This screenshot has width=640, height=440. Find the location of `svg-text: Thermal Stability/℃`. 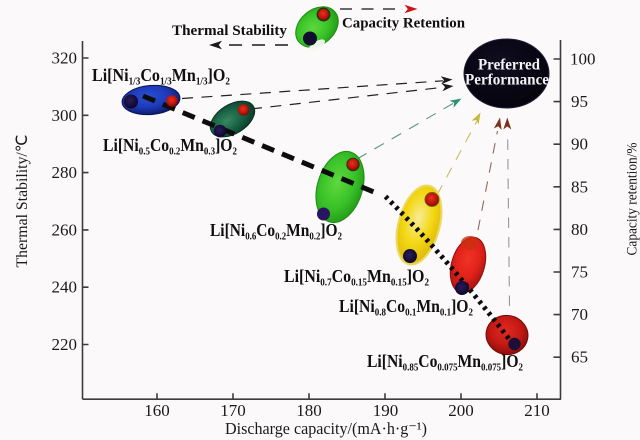

svg-text: Thermal Stability/℃ is located at coordinates (22, 201).